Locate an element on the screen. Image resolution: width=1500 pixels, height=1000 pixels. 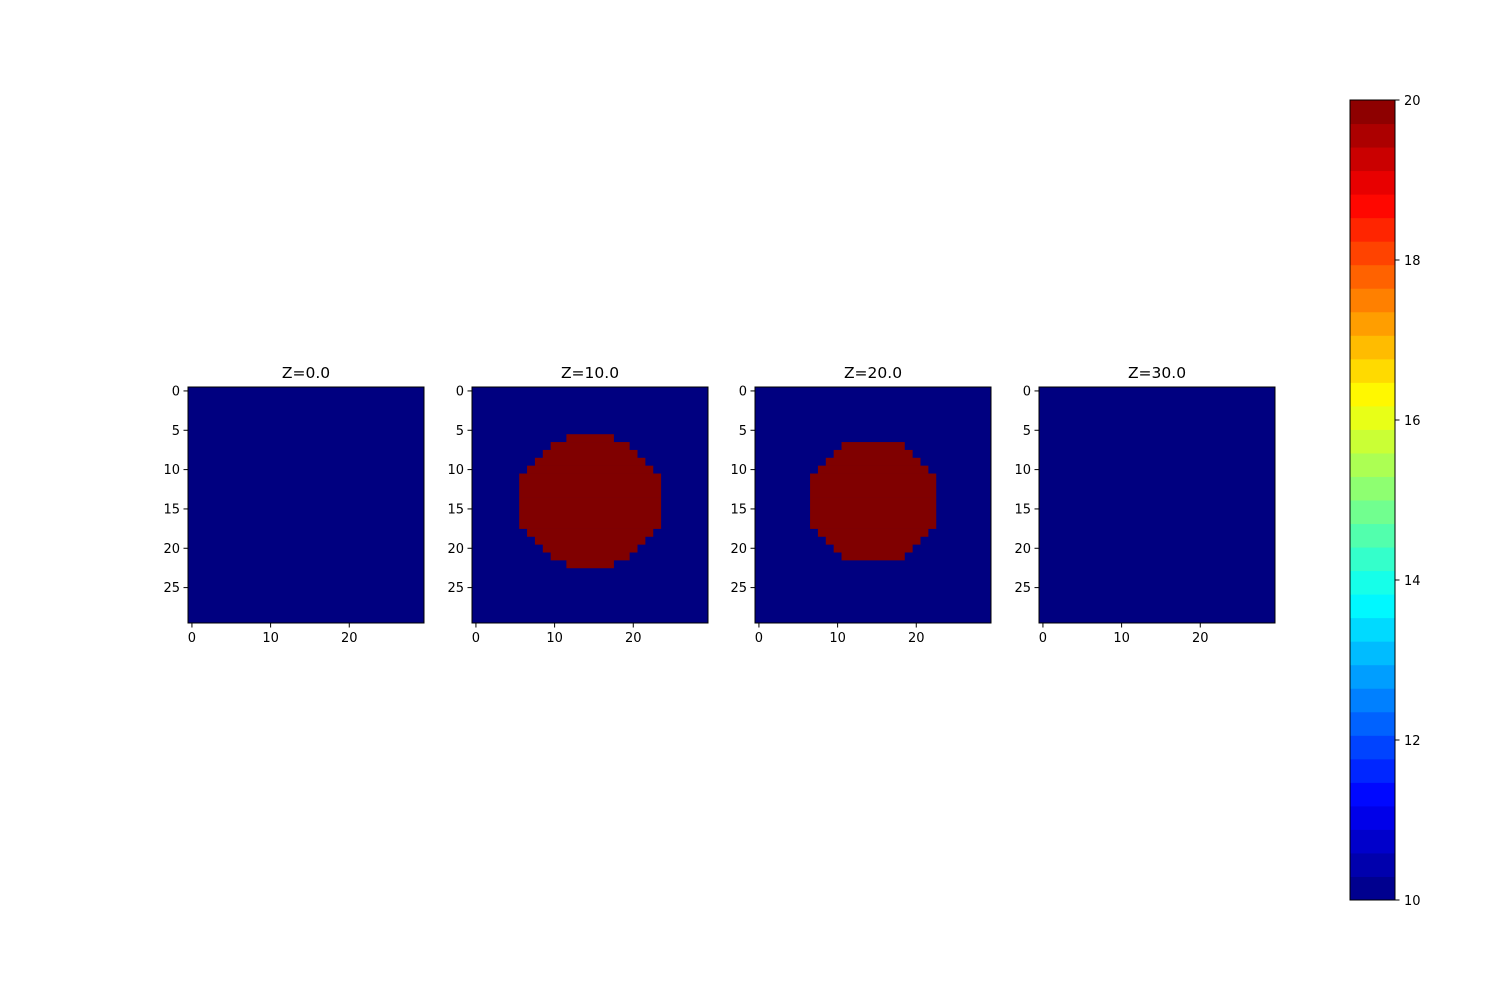
panel-title: Z=0.0 is located at coordinates (306, 373).